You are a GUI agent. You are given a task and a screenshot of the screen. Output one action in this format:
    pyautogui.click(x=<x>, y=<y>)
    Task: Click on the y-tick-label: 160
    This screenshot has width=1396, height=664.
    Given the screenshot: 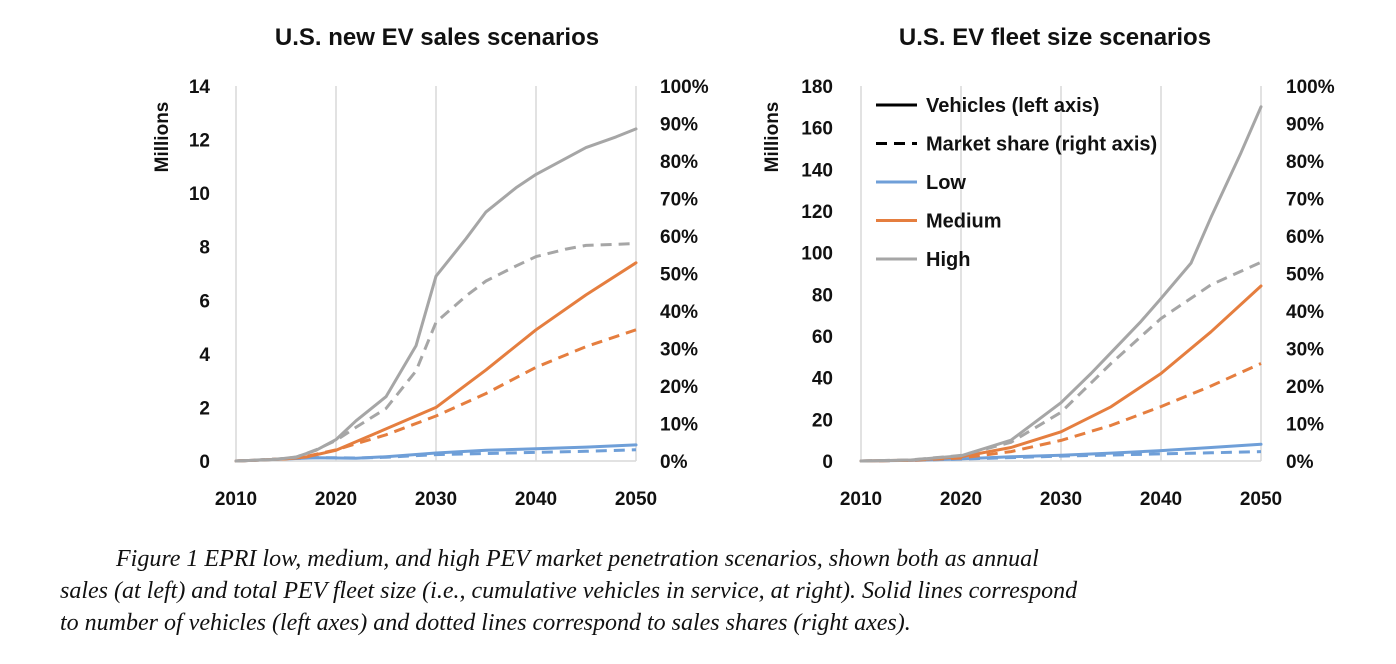 What is the action you would take?
    pyautogui.click(x=817, y=129)
    